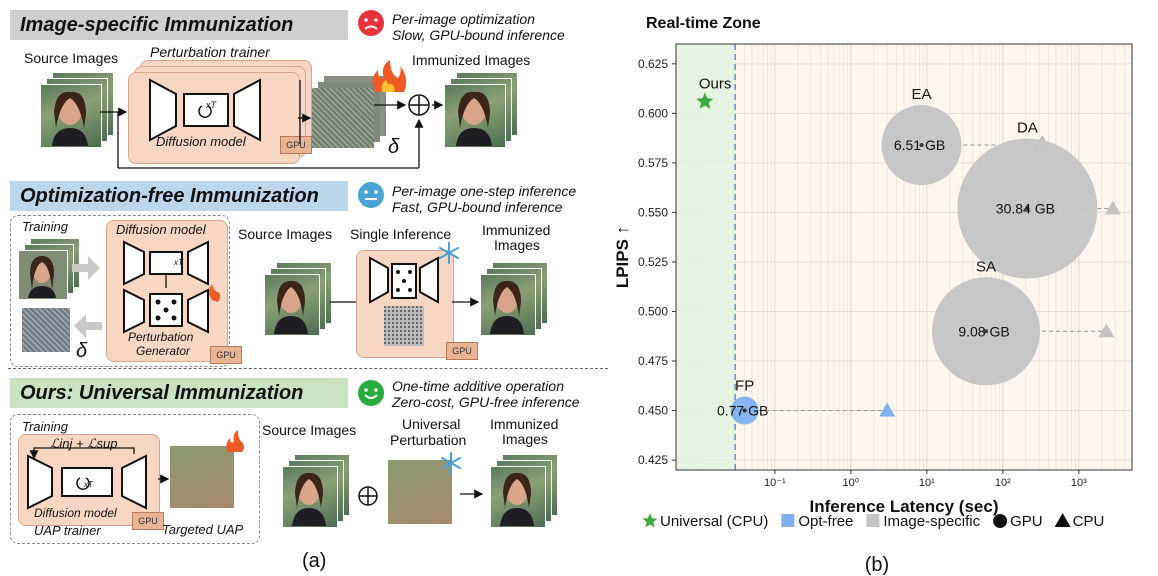 This screenshot has height=576, width=1158. What do you see at coordinates (431, 424) in the screenshot?
I see `universal-label-line1: Universal` at bounding box center [431, 424].